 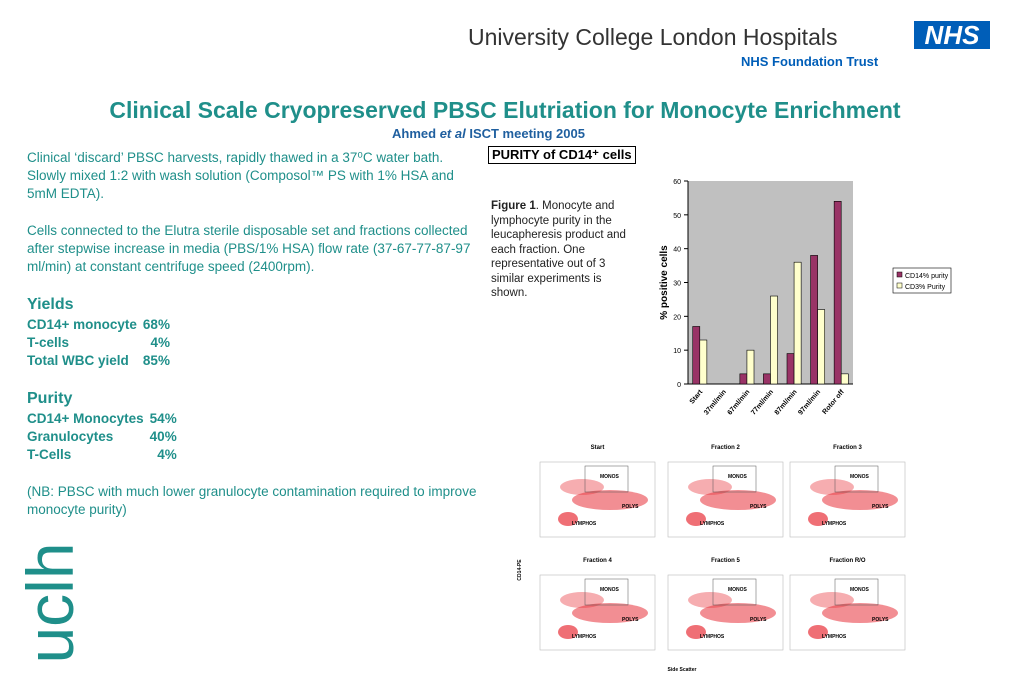 I want to click on x-tick-label: 37ml/min, so click(x=715, y=403).